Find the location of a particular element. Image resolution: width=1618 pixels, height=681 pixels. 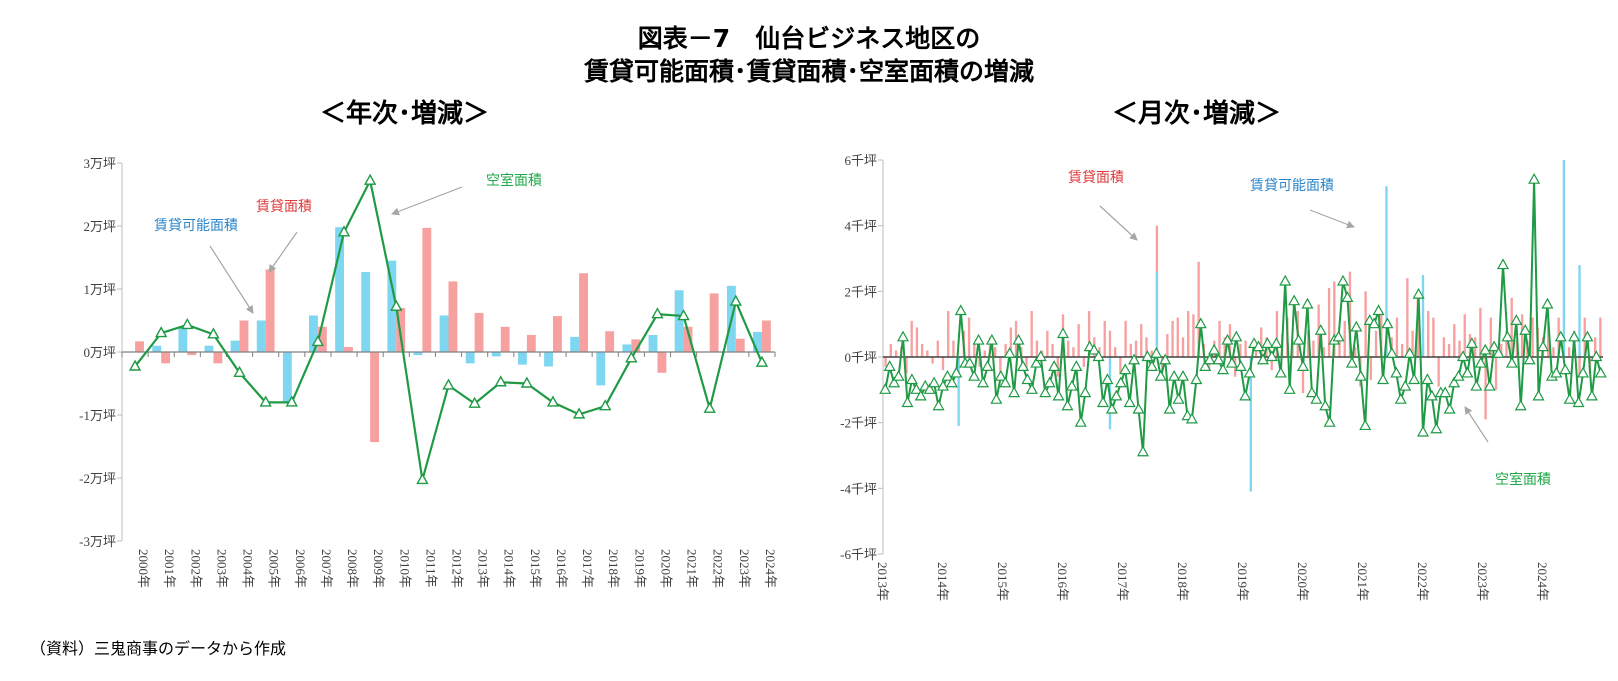

x-tick-label: 2015年 is located at coordinates (535, 568).